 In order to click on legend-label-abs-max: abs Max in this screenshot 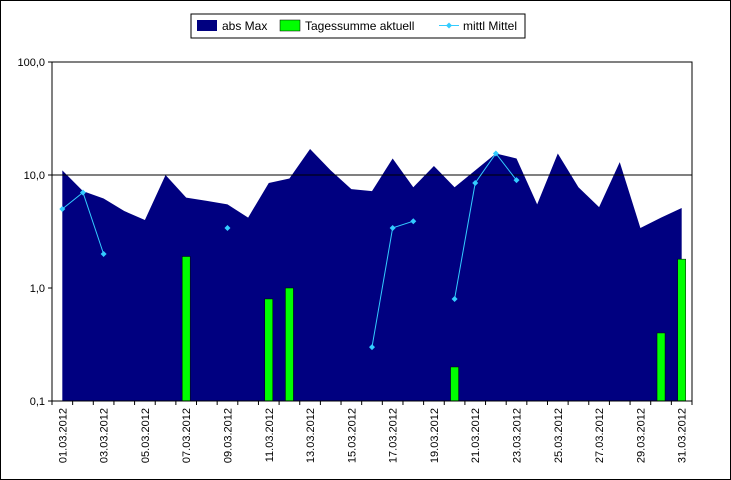, I will do `click(244, 26)`.